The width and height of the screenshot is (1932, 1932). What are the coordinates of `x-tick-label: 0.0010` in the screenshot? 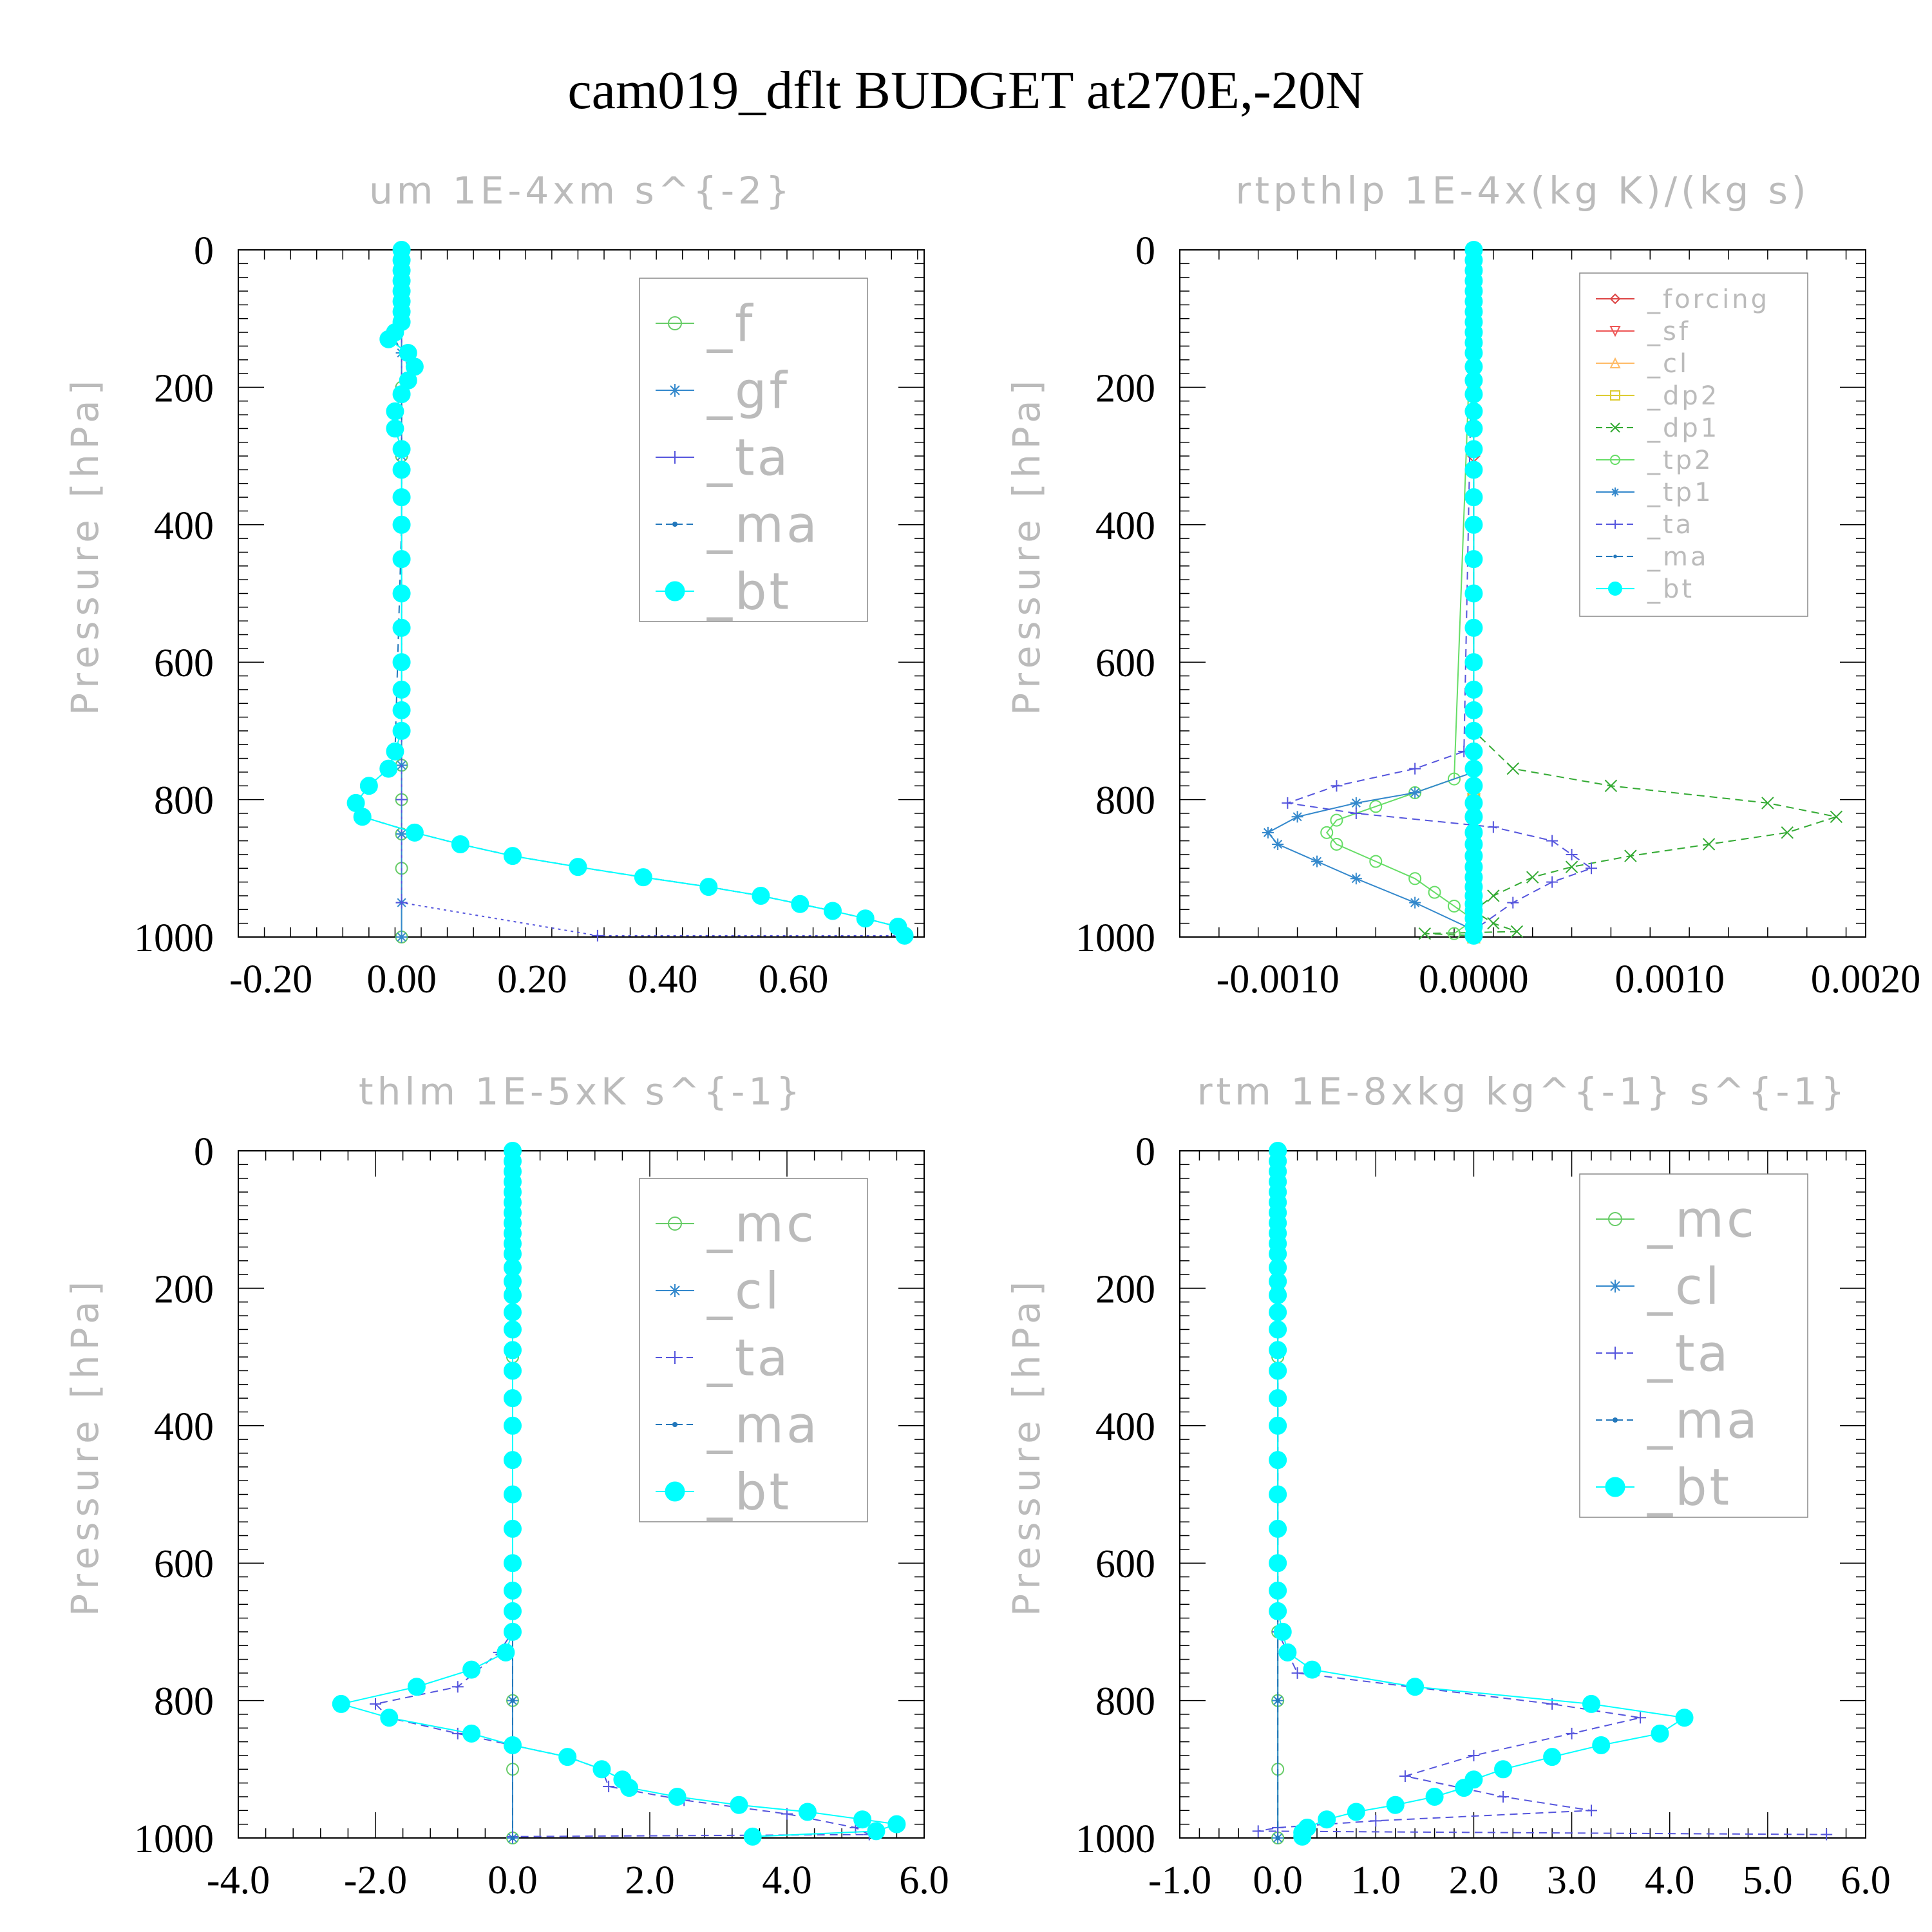 It's located at (1670, 979).